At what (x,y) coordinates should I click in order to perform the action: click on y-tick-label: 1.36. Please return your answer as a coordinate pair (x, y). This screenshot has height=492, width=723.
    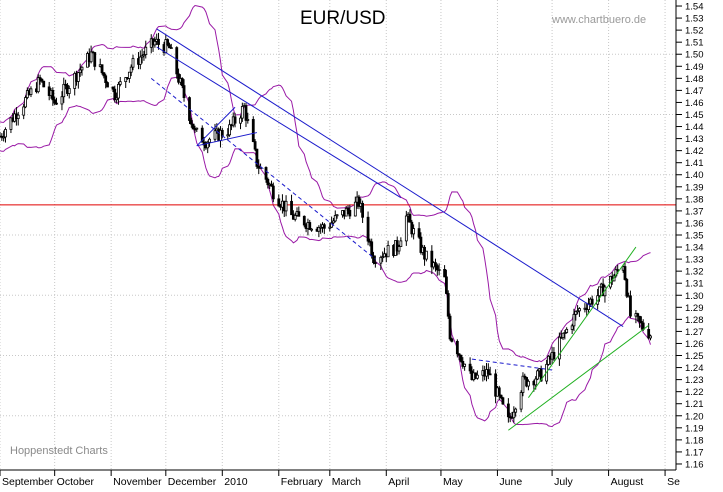
    Looking at the image, I should click on (694, 223).